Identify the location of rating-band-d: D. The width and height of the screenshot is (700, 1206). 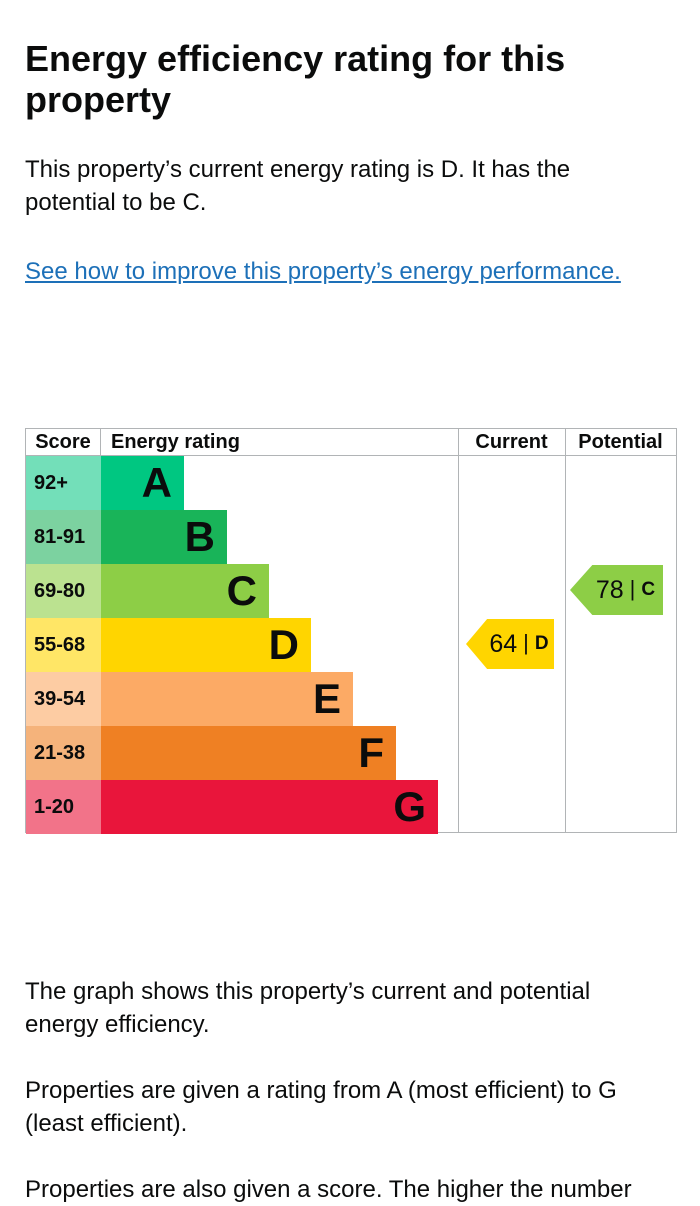
(206, 645).